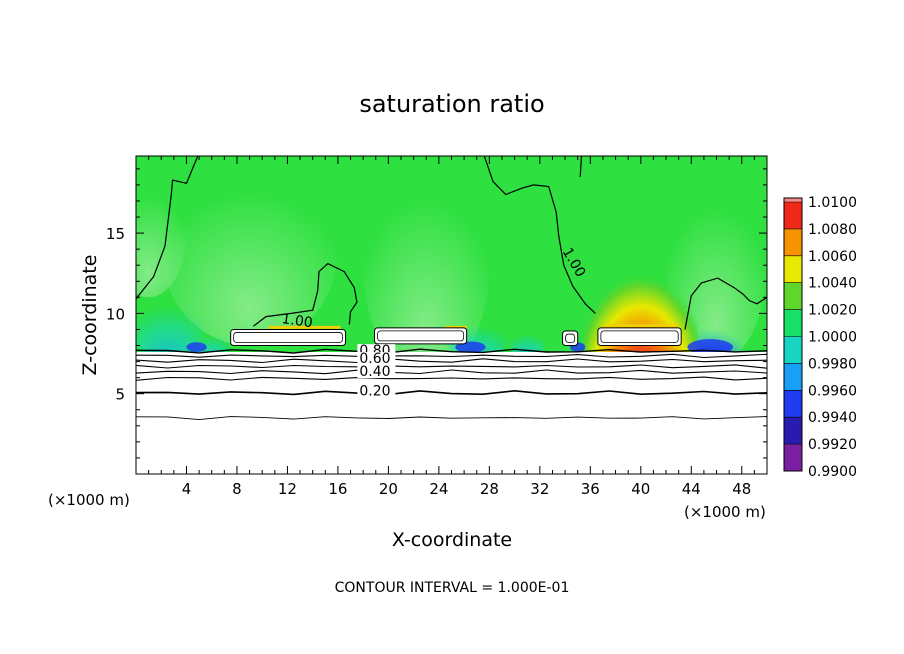  What do you see at coordinates (115, 314) in the screenshot?
I see `y-tick-label: 10` at bounding box center [115, 314].